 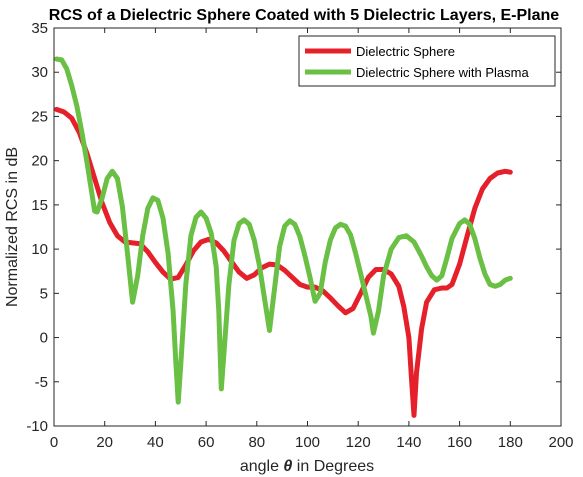 I want to click on x-axis-label-suffix: in Degrees, so click(x=333, y=466).